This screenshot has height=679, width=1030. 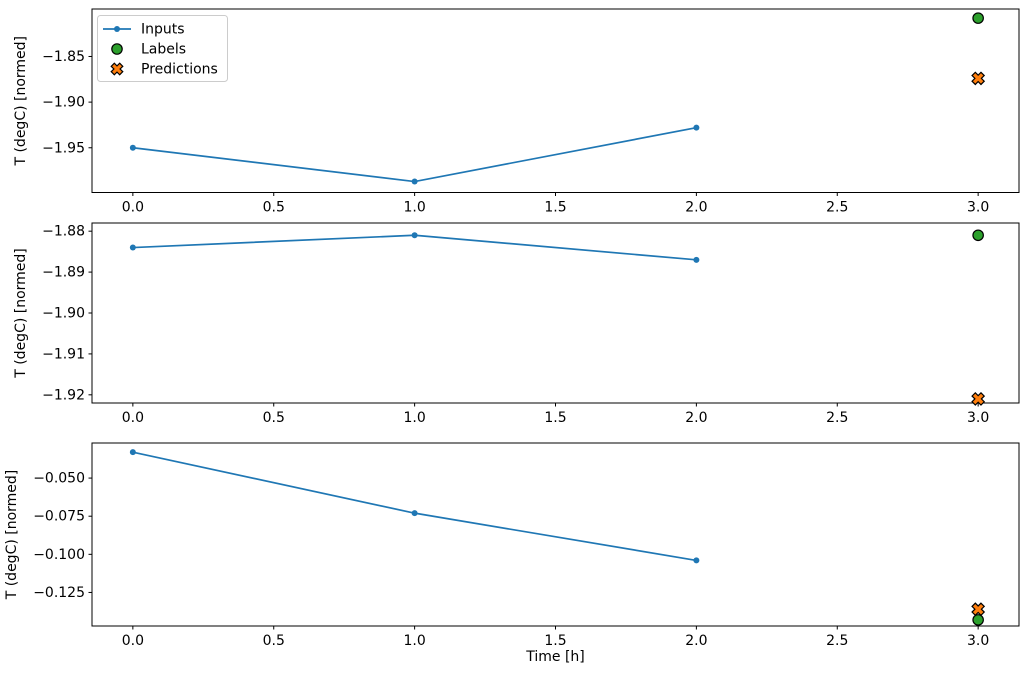 What do you see at coordinates (63, 57) in the screenshot?
I see `y-tick-label: −1.85` at bounding box center [63, 57].